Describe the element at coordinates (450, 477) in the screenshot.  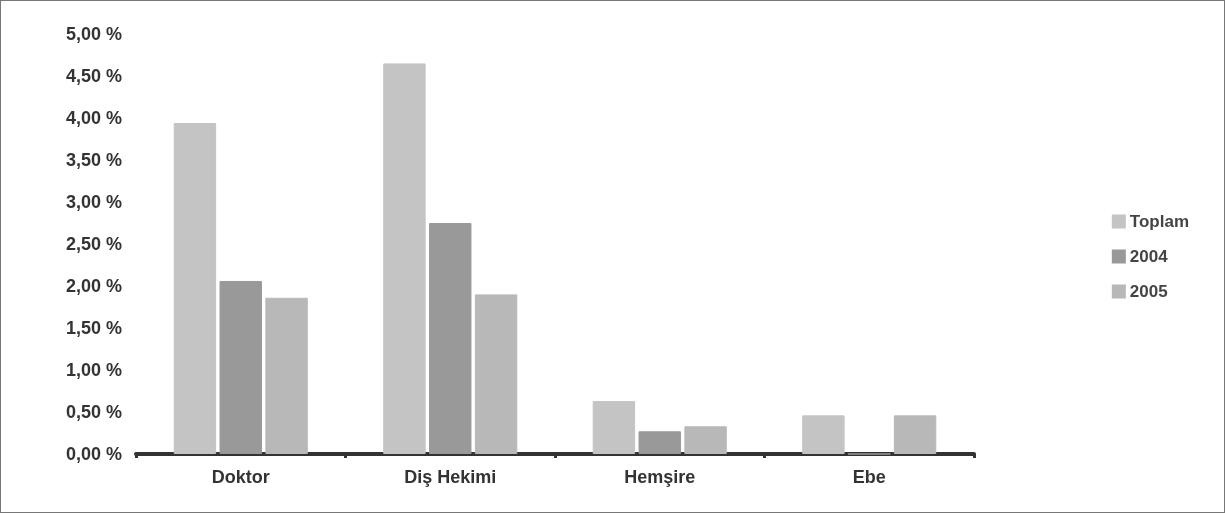
I see `x-tick-label: Diş Hekimi` at that location.